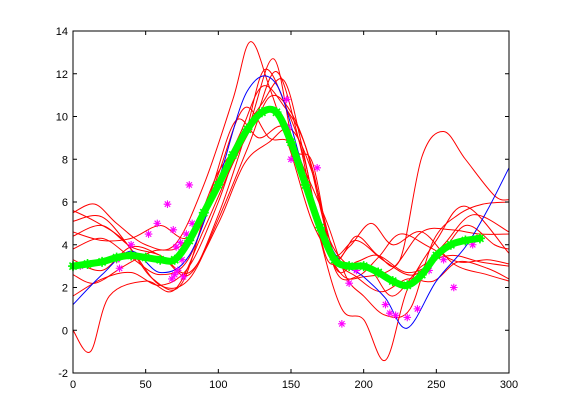 The image size is (561, 420). Describe the element at coordinates (65, 246) in the screenshot. I see `y-tick-label-4: 4` at that location.